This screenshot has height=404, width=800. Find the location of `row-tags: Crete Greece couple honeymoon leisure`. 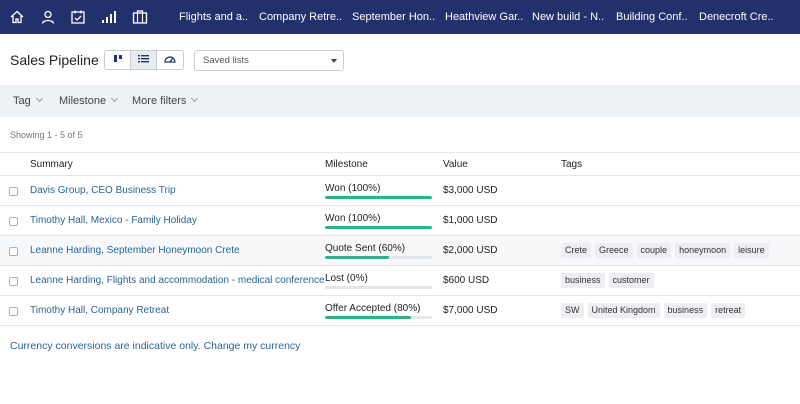

row-tags: Crete Greece couple honeymoon leisure is located at coordinates (665, 250).